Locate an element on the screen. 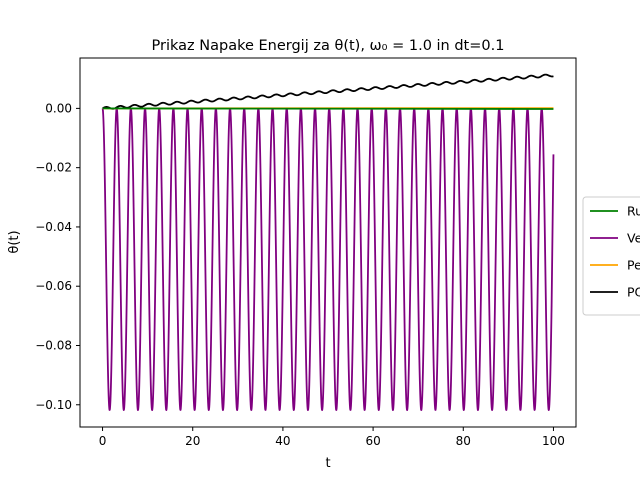 This screenshot has width=640, height=480. legend: Ru Ve Pe PO is located at coordinates (611, 256).